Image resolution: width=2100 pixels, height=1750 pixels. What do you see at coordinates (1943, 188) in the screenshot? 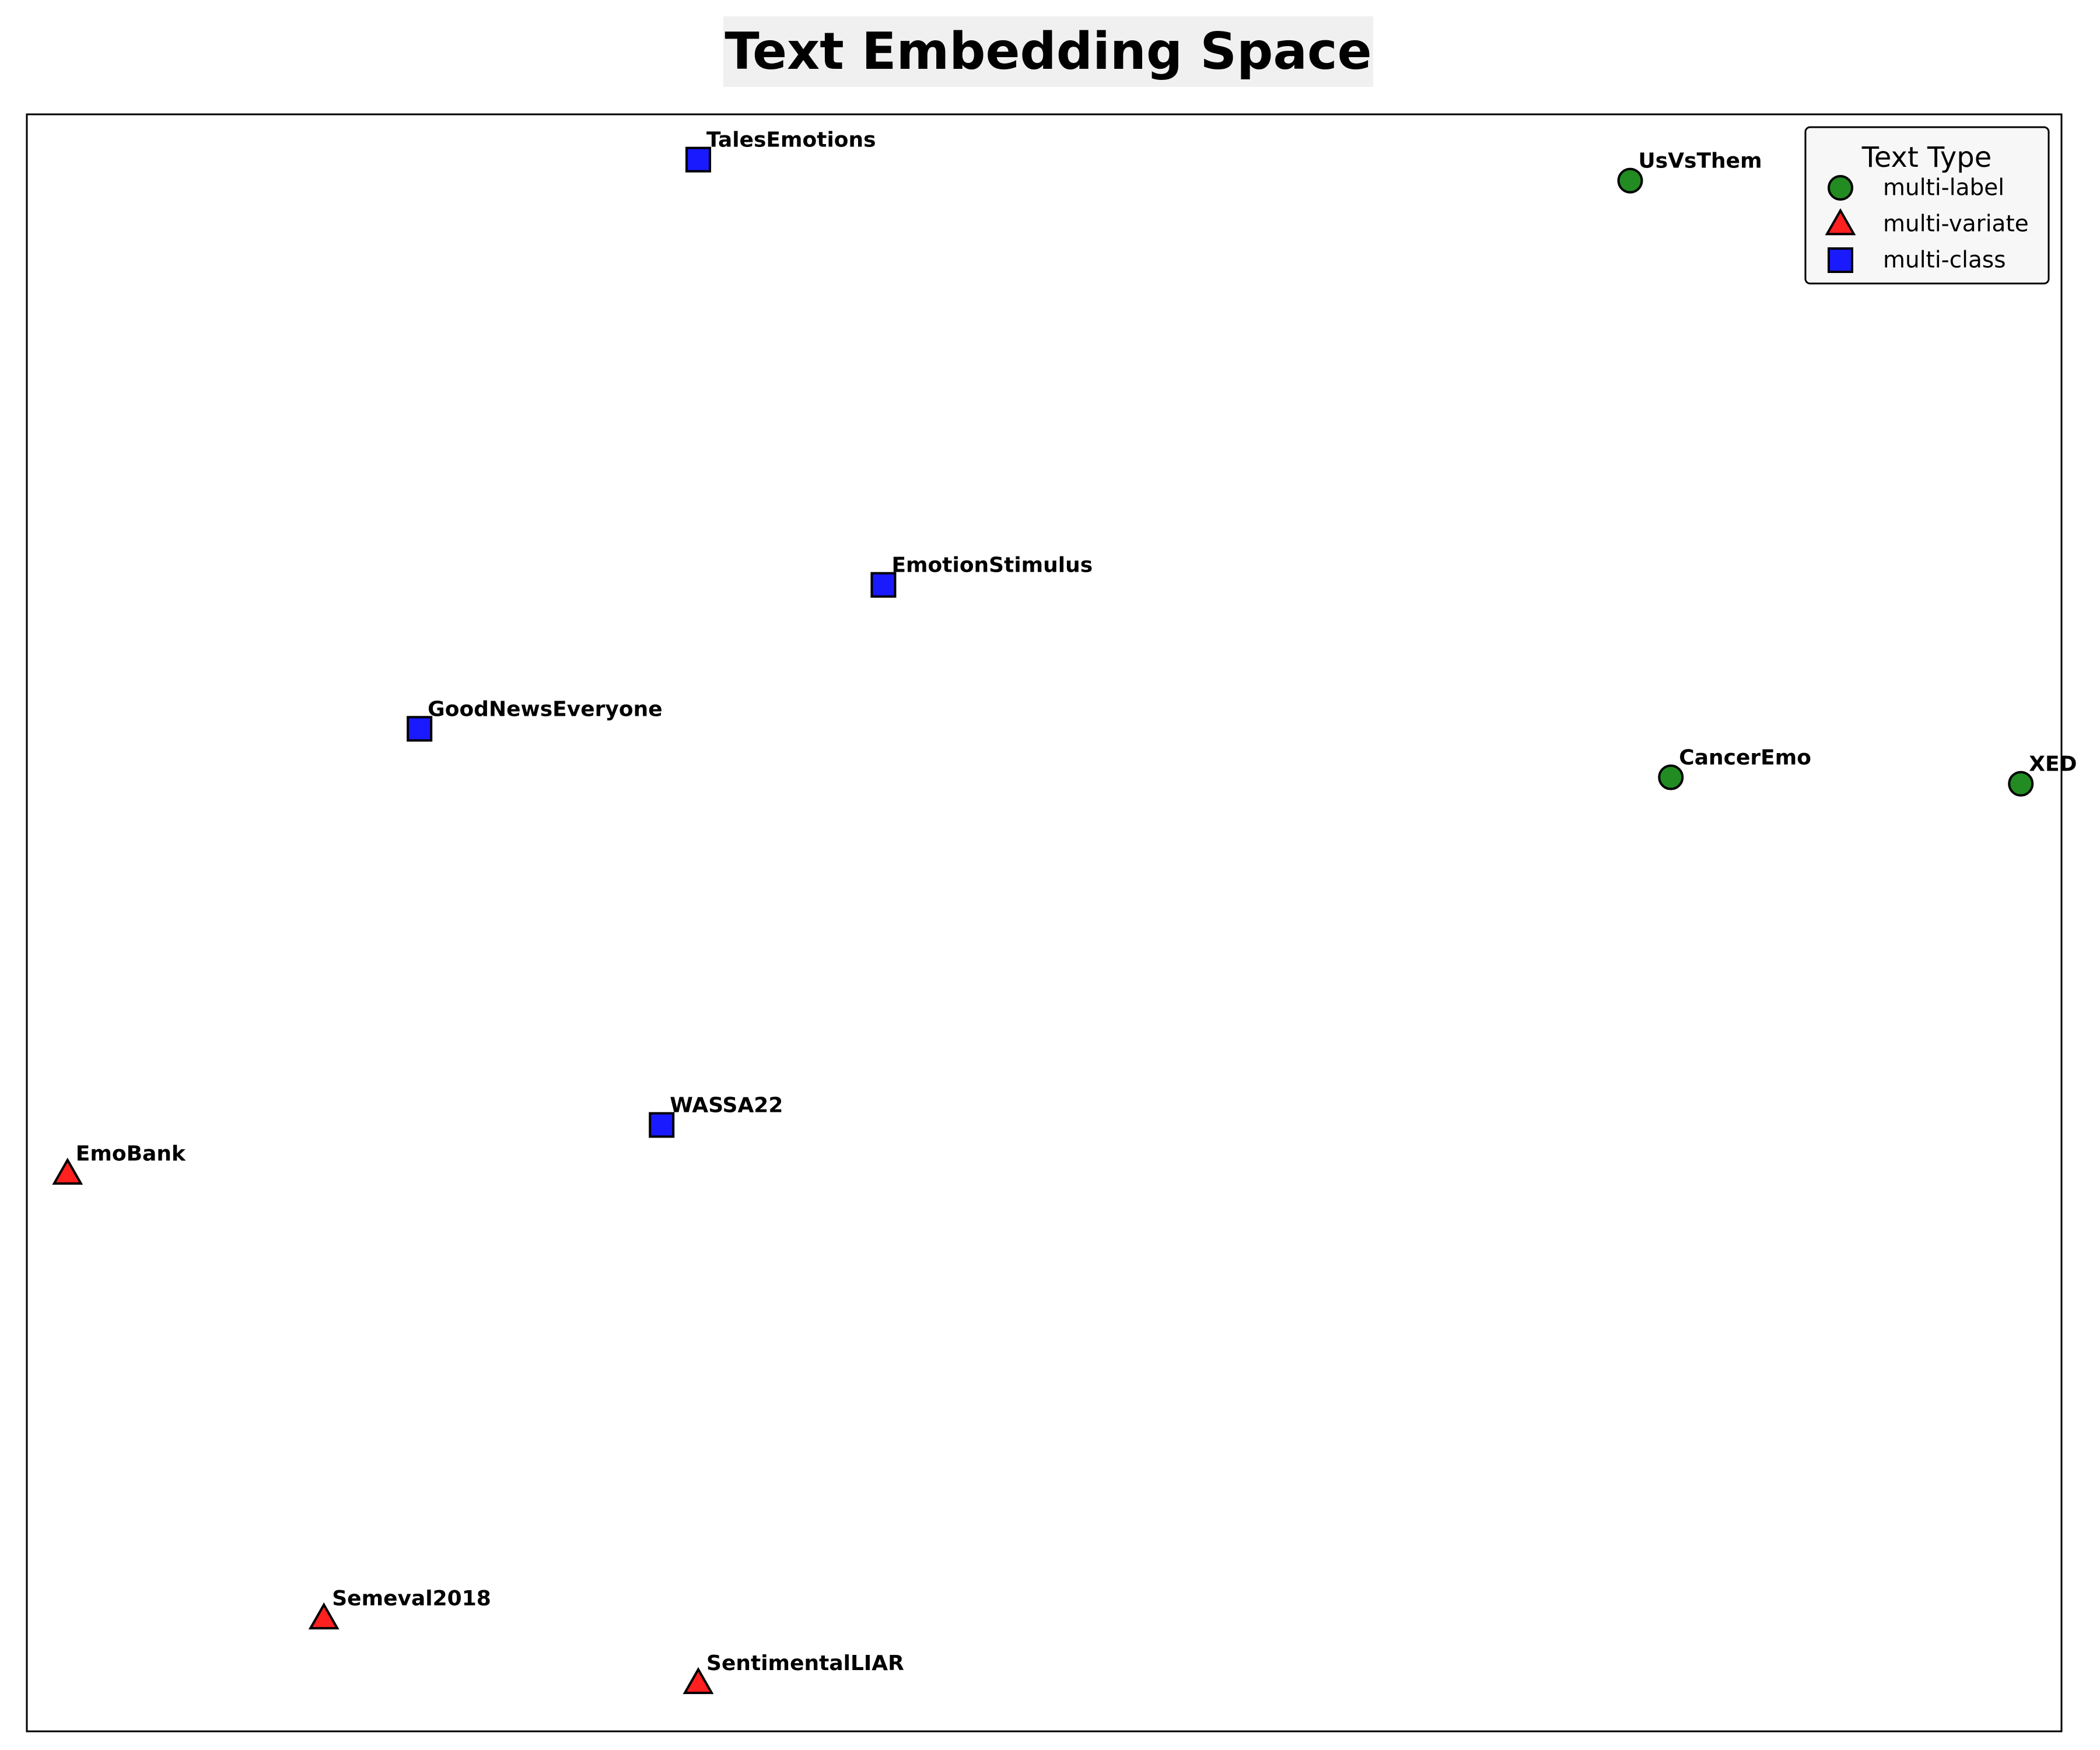
I see `legend-label-multi-label: multi-label` at bounding box center [1943, 188].